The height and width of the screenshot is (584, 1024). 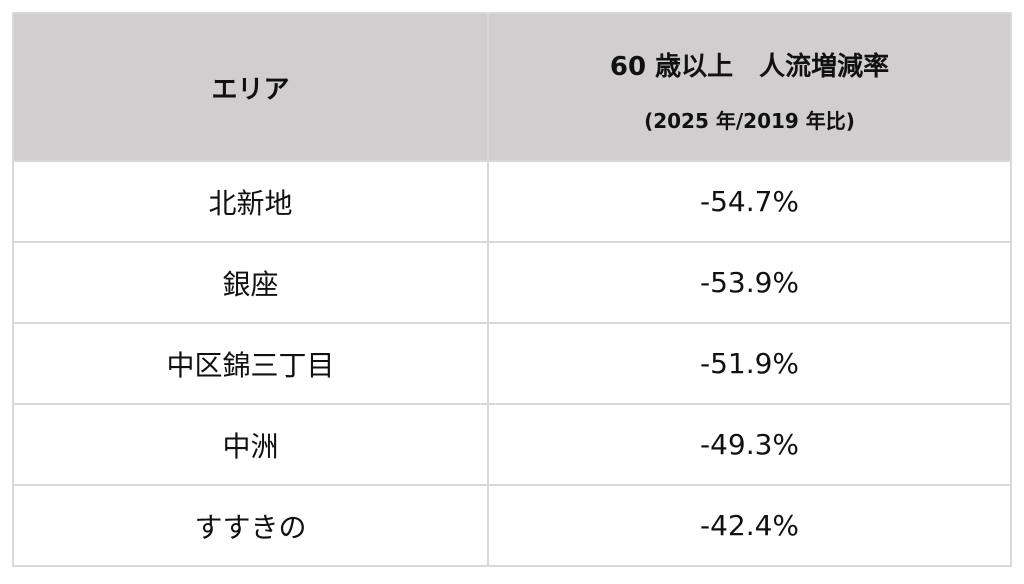 What do you see at coordinates (749, 87) in the screenshot?
I see `header-cell: 60 歳以上 人流増減率 (2025 年/2019 年比)` at bounding box center [749, 87].